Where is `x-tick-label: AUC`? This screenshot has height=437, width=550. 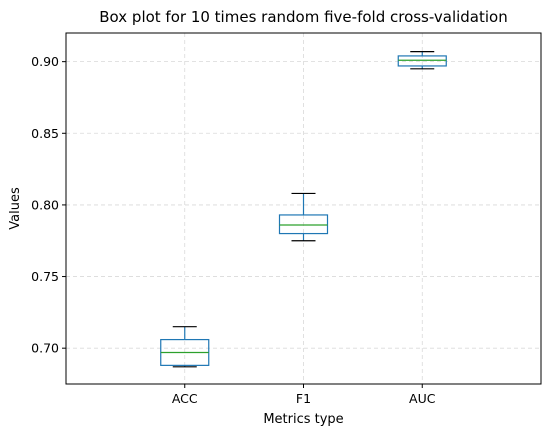
x-tick-label: AUC is located at coordinates (422, 398).